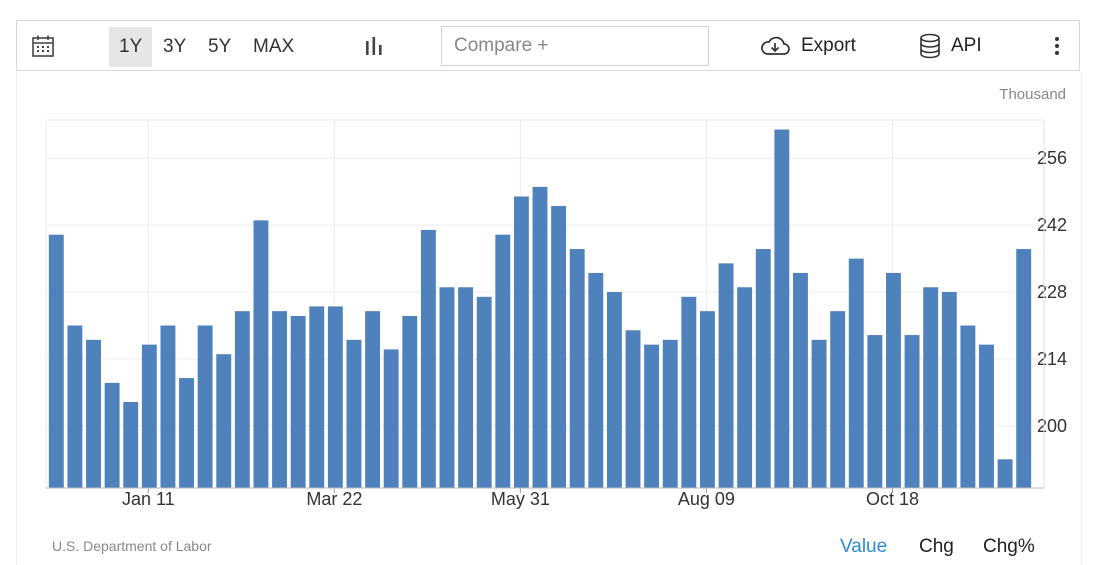  What do you see at coordinates (936, 546) in the screenshot?
I see `view-mode-chg: Chg` at bounding box center [936, 546].